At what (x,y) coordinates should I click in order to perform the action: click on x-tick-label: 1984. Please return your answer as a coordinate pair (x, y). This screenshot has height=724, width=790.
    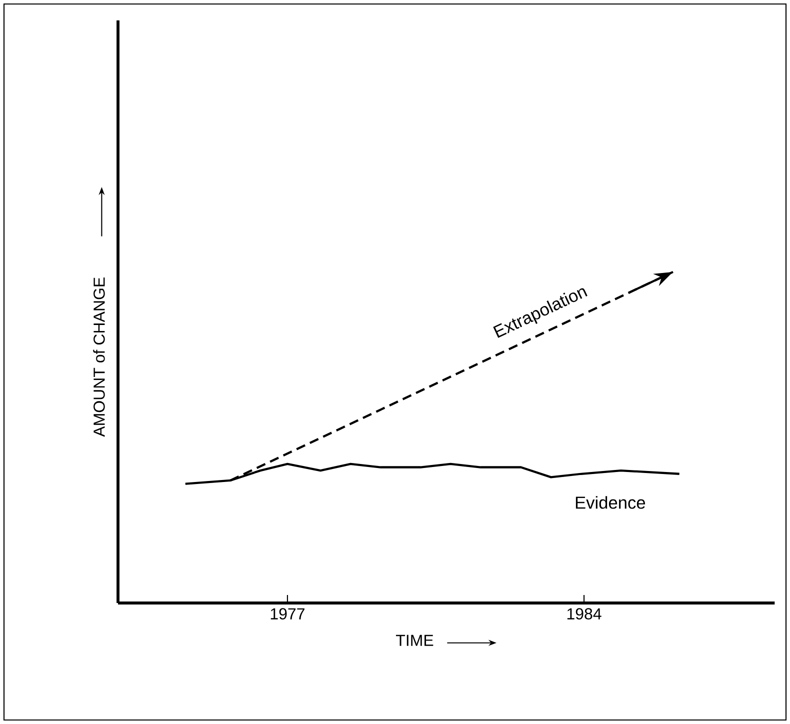
    Looking at the image, I should click on (584, 614).